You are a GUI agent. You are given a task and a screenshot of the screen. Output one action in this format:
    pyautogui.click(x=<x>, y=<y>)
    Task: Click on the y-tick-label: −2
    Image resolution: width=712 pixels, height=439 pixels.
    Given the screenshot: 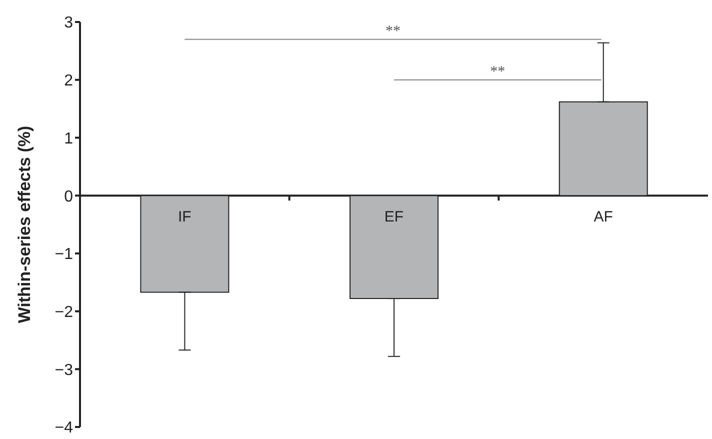 What is the action you would take?
    pyautogui.click(x=64, y=312)
    